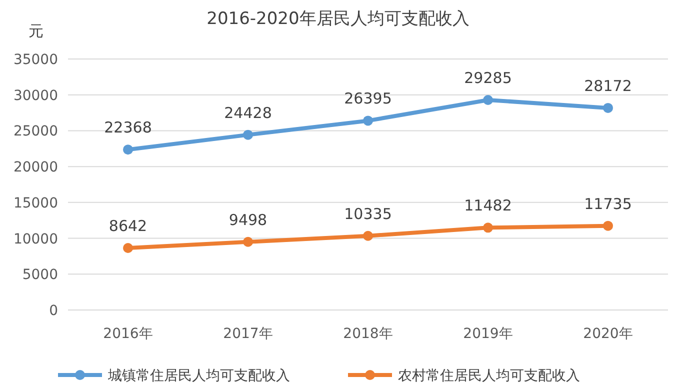 The image size is (676, 391). I want to click on data-label: 24428, so click(248, 113).